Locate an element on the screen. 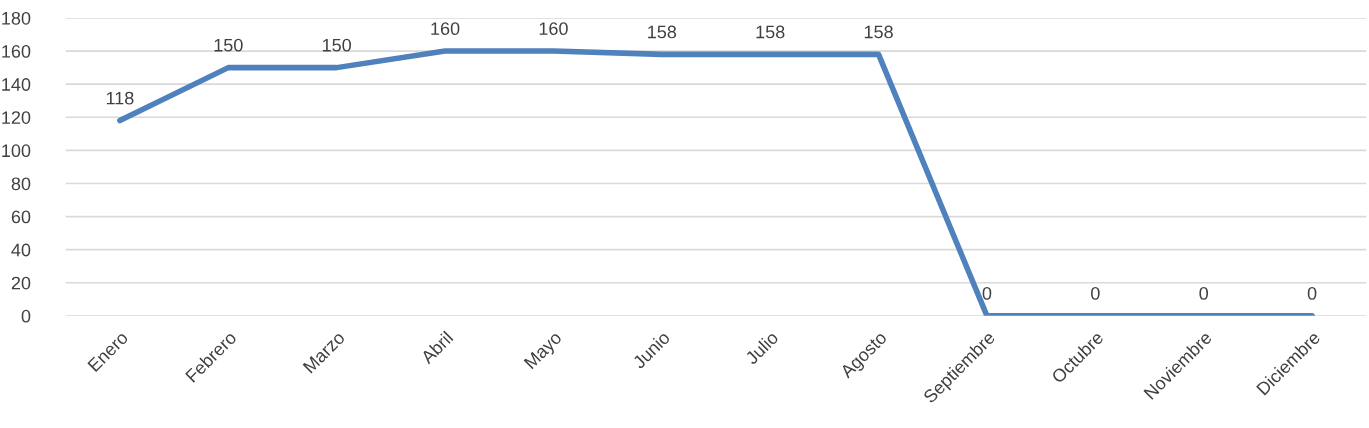  y-tick-label: 160 is located at coordinates (16, 51).